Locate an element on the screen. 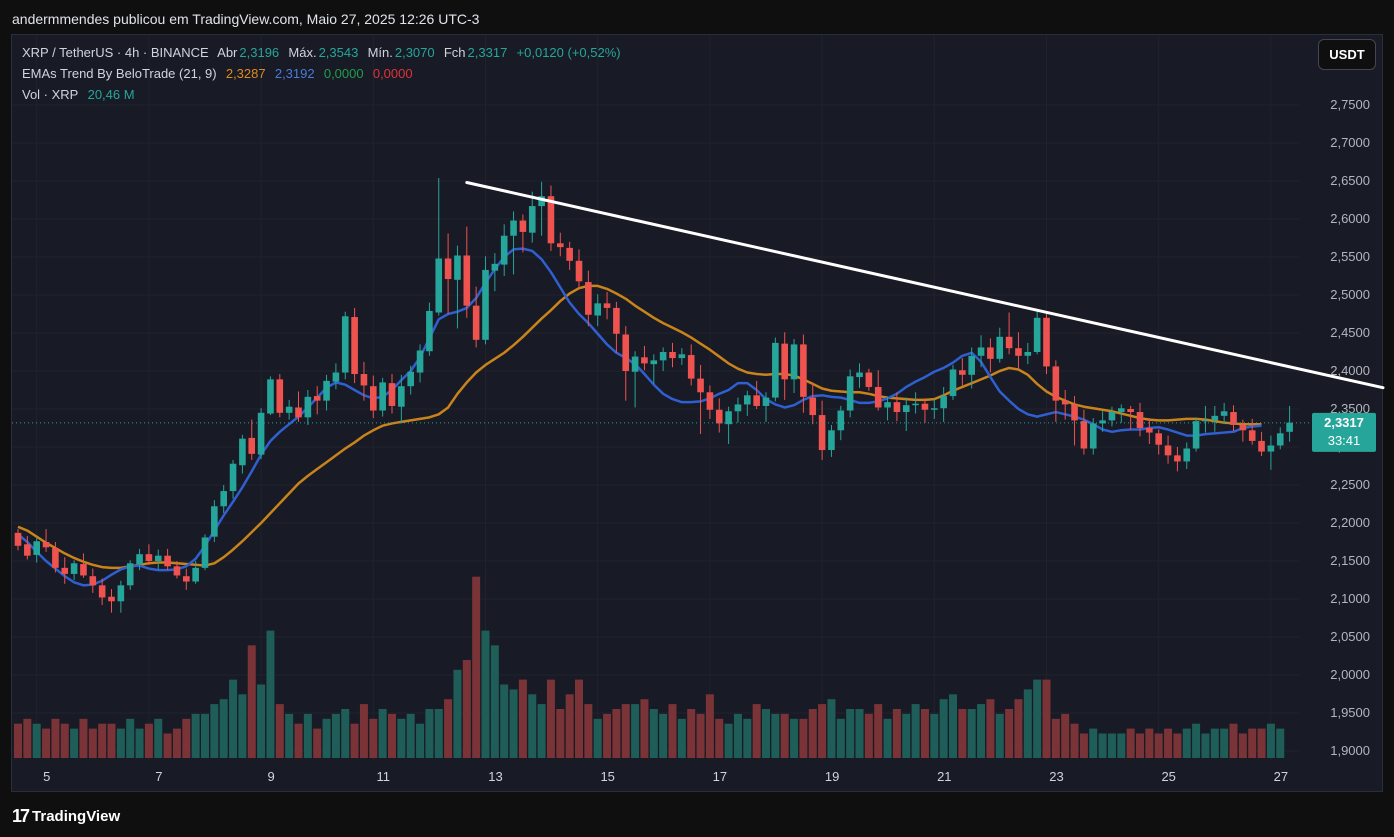 The image size is (1394, 837). y-tick-label: 2,2000 is located at coordinates (1350, 522).